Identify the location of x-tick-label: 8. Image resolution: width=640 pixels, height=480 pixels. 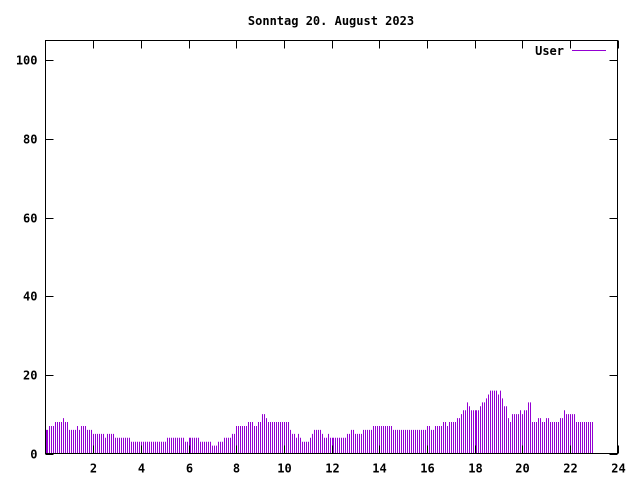
(236, 469).